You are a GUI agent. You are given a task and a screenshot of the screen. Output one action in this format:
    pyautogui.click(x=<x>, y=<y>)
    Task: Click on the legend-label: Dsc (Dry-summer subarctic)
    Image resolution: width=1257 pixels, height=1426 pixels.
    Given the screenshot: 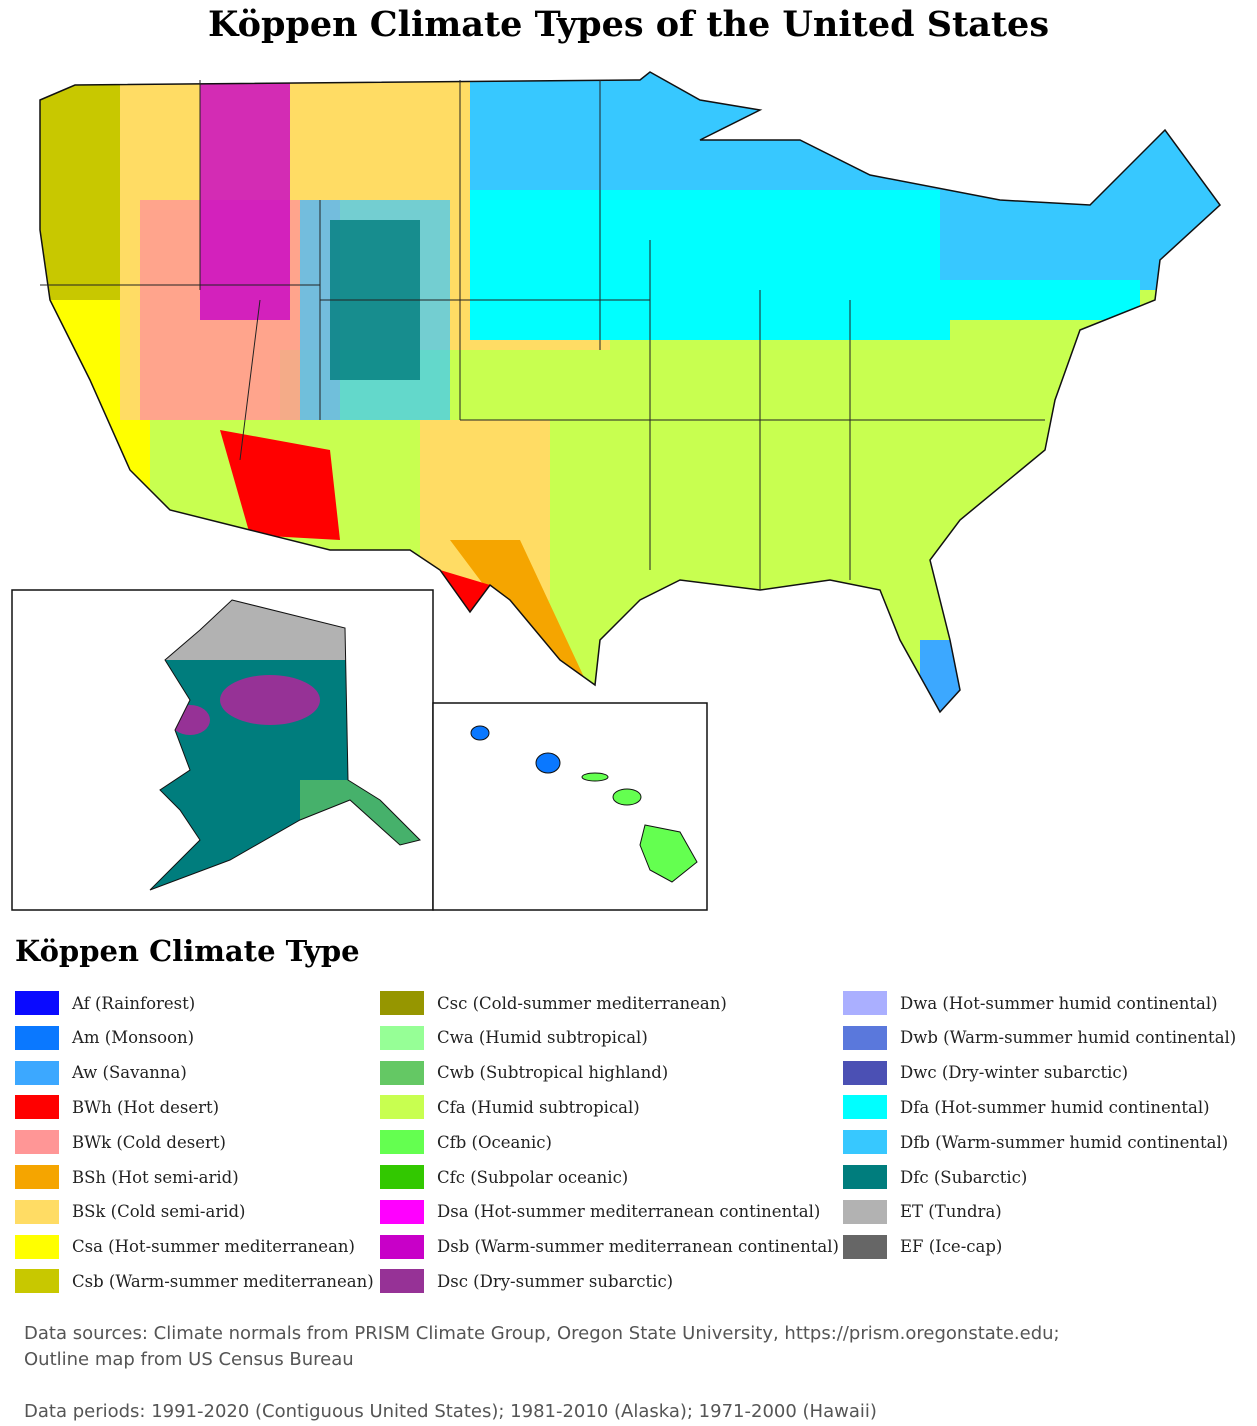 What is the action you would take?
    pyautogui.click(x=555, y=1281)
    